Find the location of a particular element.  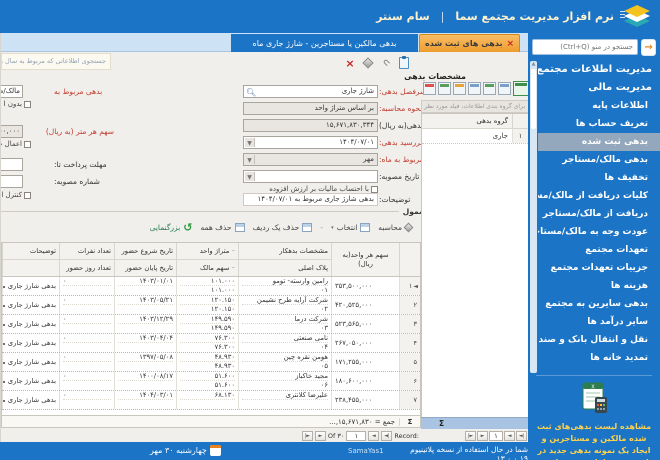

approval-no-input is located at coordinates (12, 181).